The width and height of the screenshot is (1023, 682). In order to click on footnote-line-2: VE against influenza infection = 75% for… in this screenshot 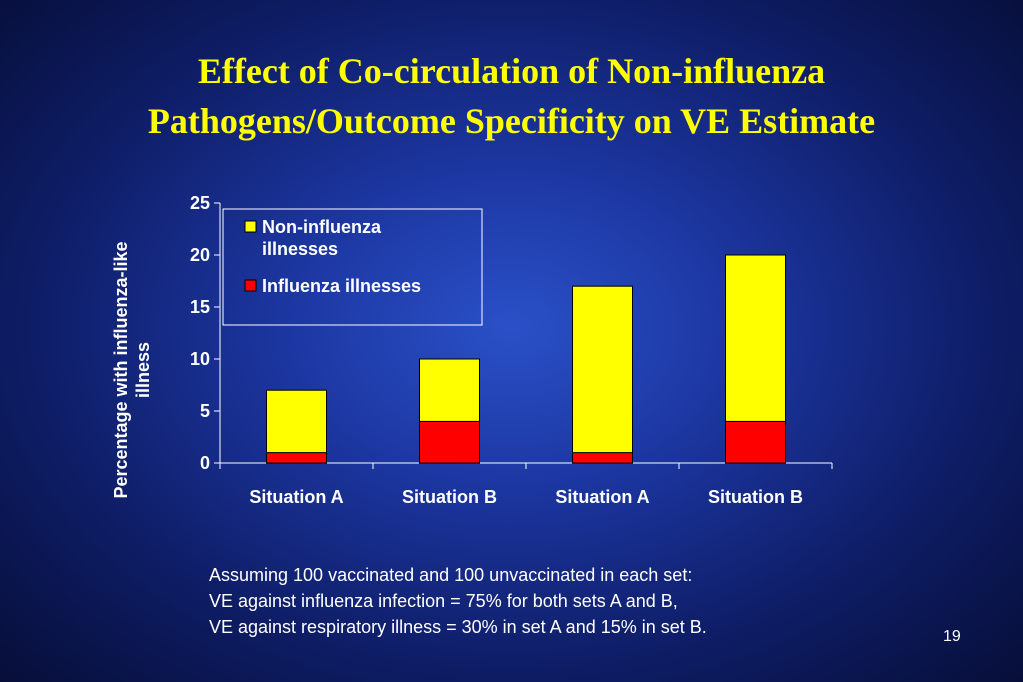, I will do `click(443, 601)`.